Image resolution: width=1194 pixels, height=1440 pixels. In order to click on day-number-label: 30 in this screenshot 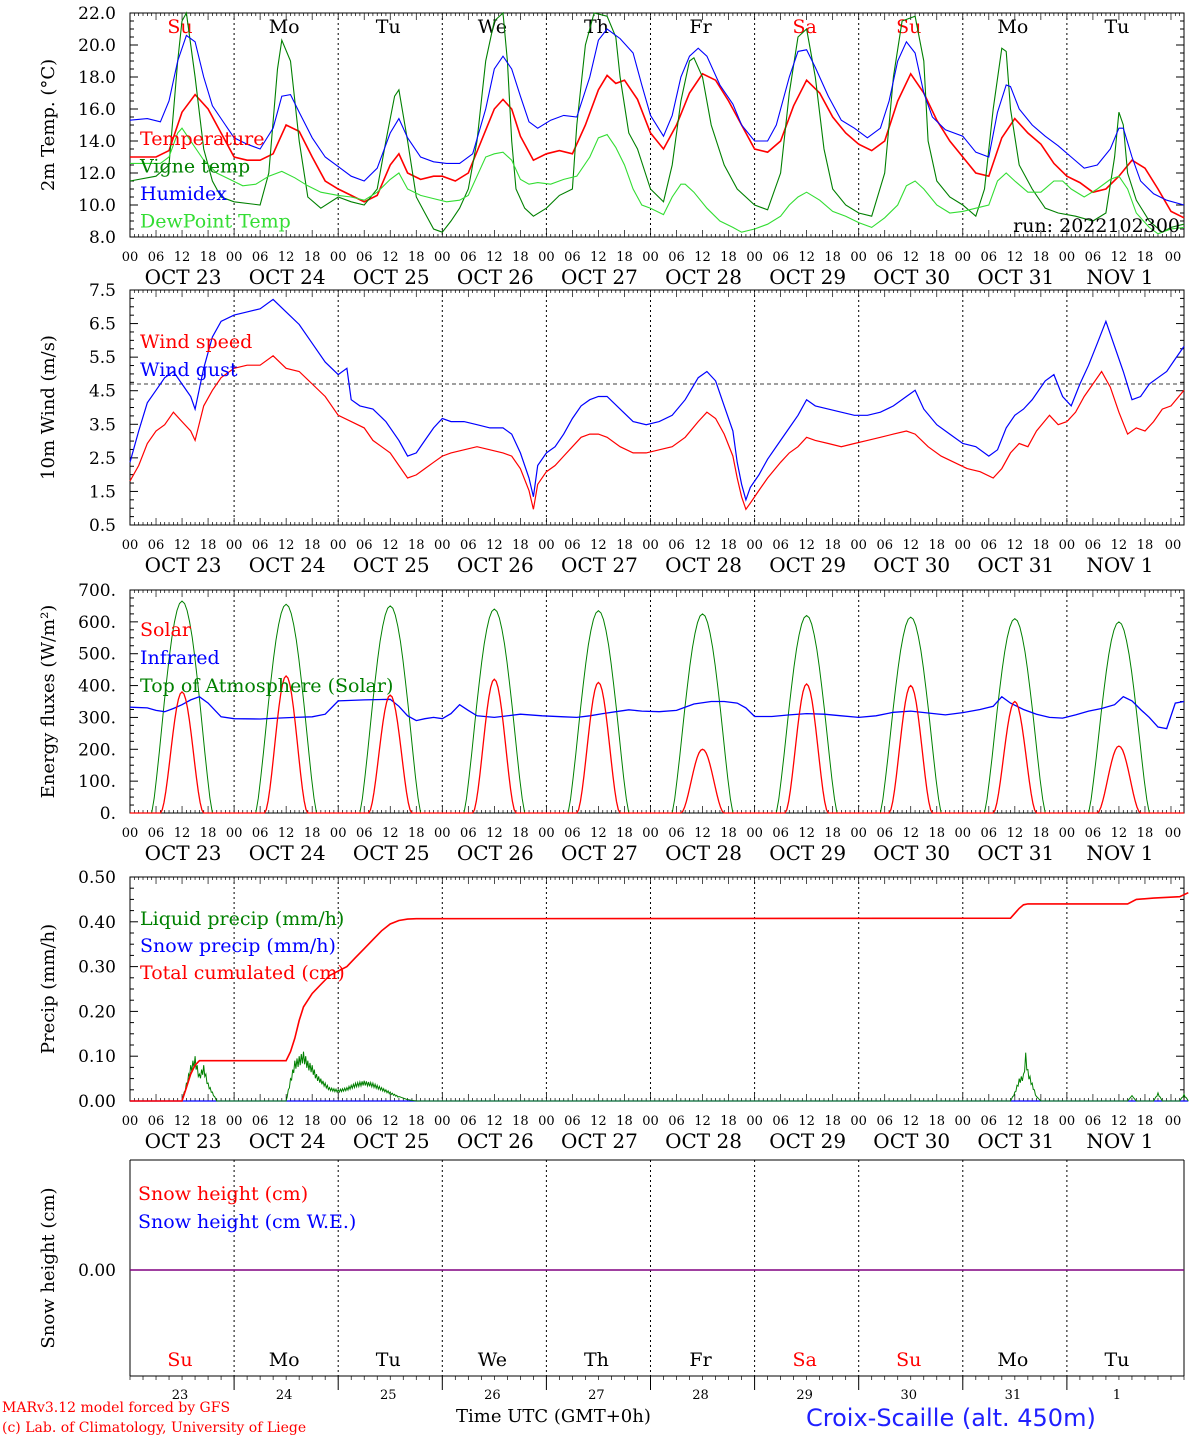, I will do `click(908, 1395)`.